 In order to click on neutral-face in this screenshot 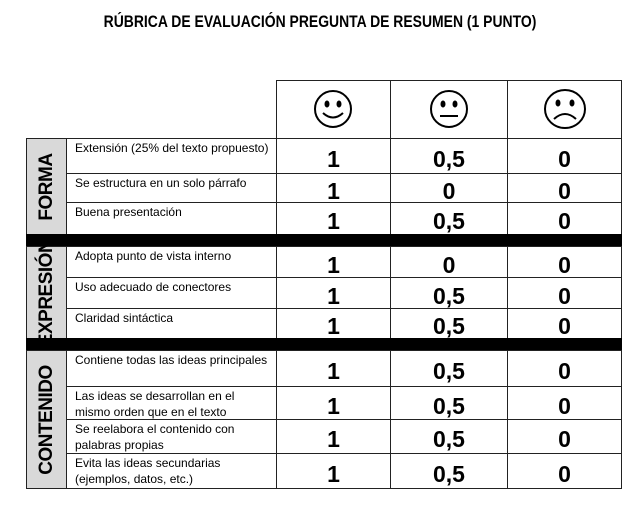, I will do `click(449, 109)`.